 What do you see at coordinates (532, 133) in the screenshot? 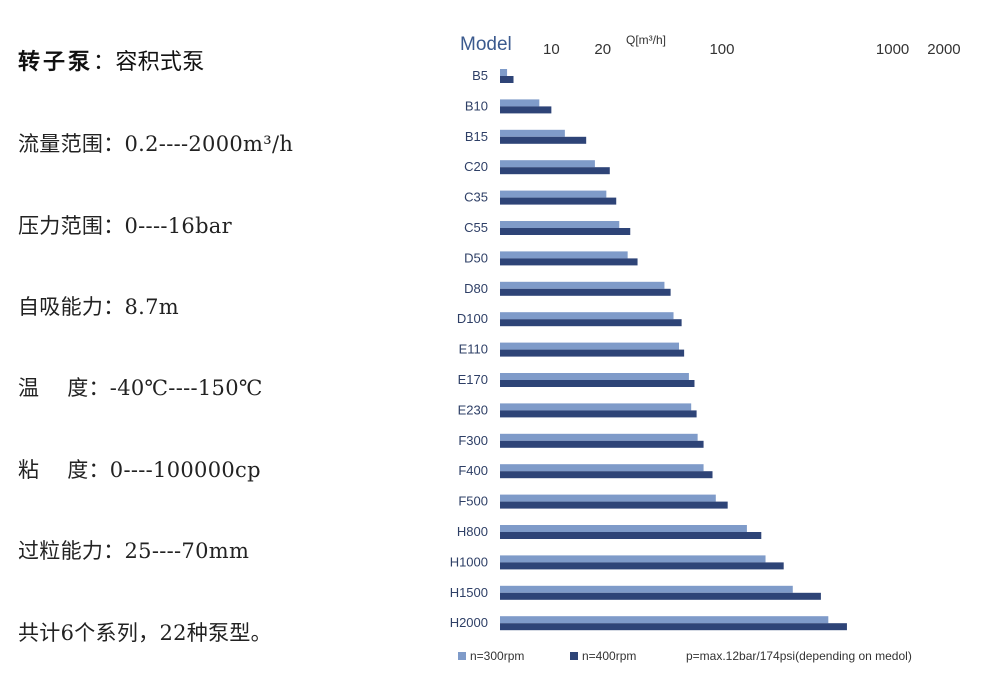
I see `bar-B15-300rpm` at bounding box center [532, 133].